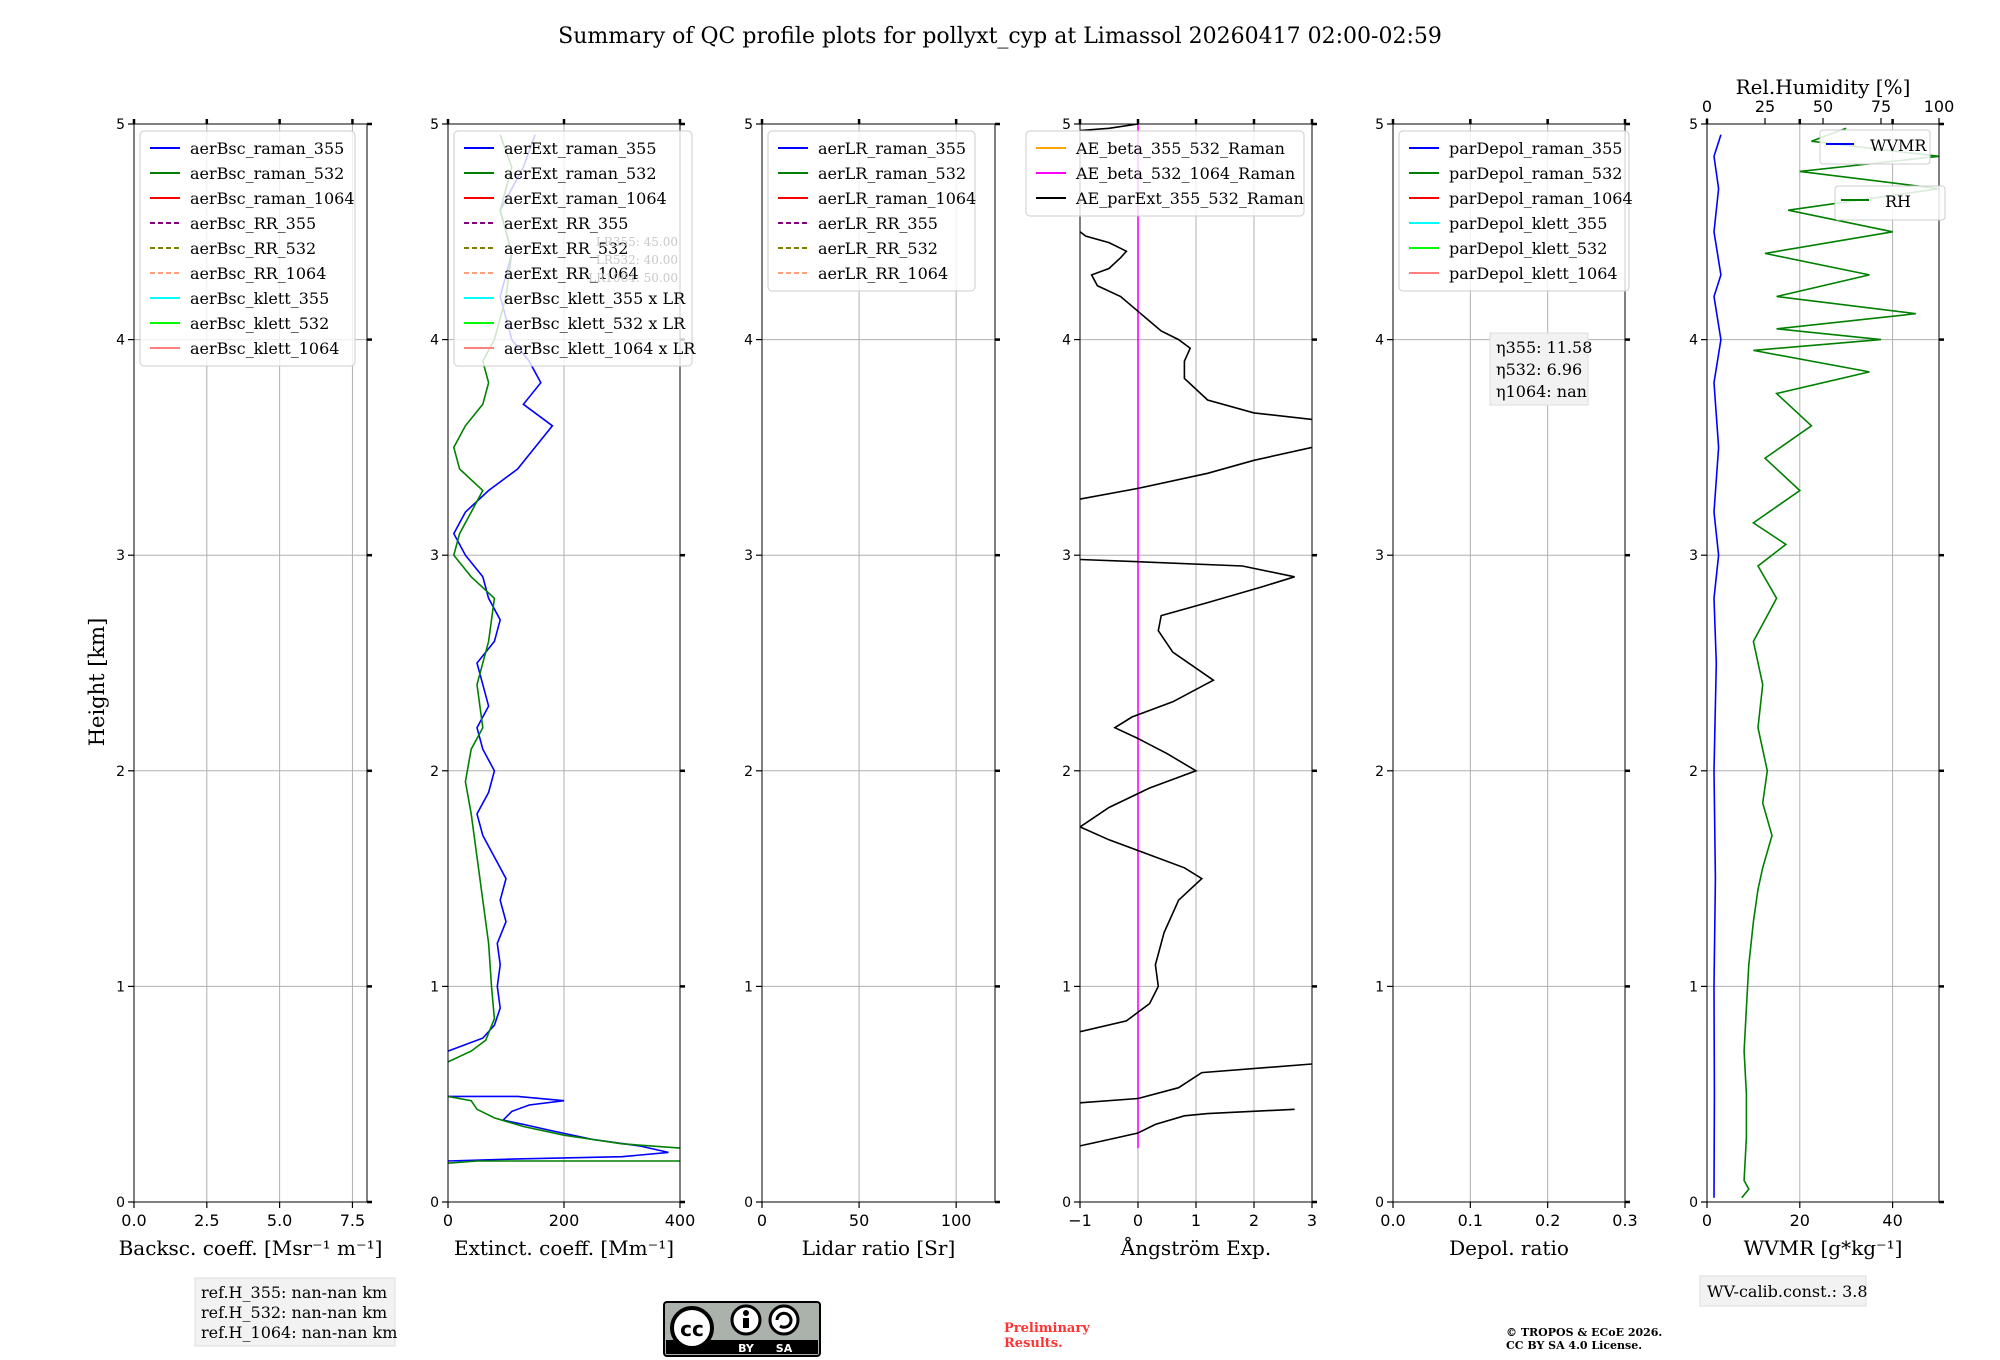 Image resolution: width=2000 pixels, height=1360 pixels. Describe the element at coordinates (859, 1220) in the screenshot. I see `x-tick-label: 50` at that location.